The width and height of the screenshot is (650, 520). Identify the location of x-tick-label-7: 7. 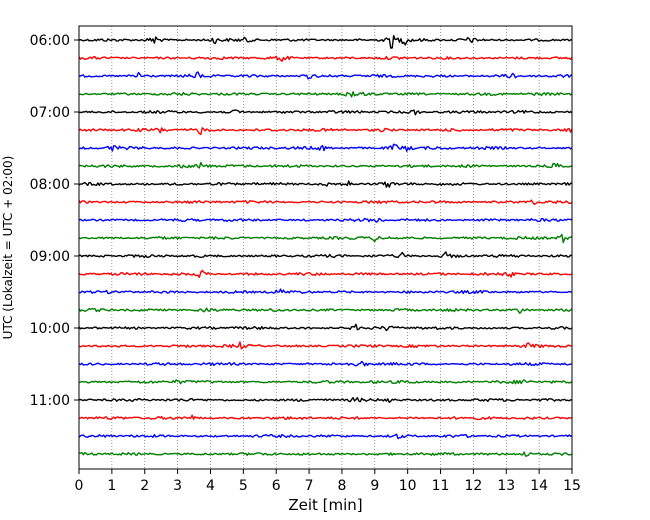
(309, 486).